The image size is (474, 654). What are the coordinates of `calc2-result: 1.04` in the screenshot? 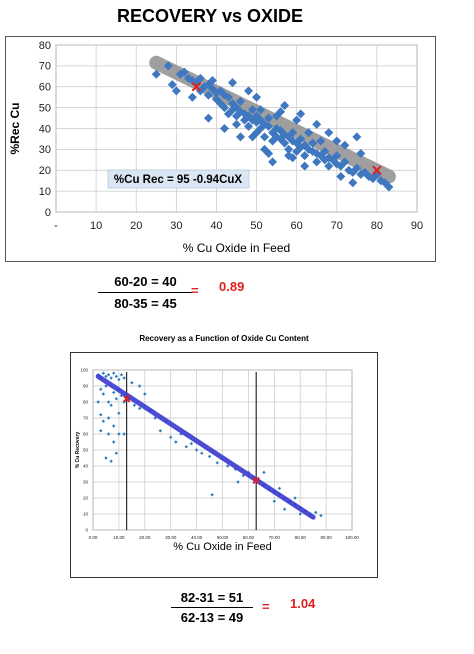 It's located at (303, 603).